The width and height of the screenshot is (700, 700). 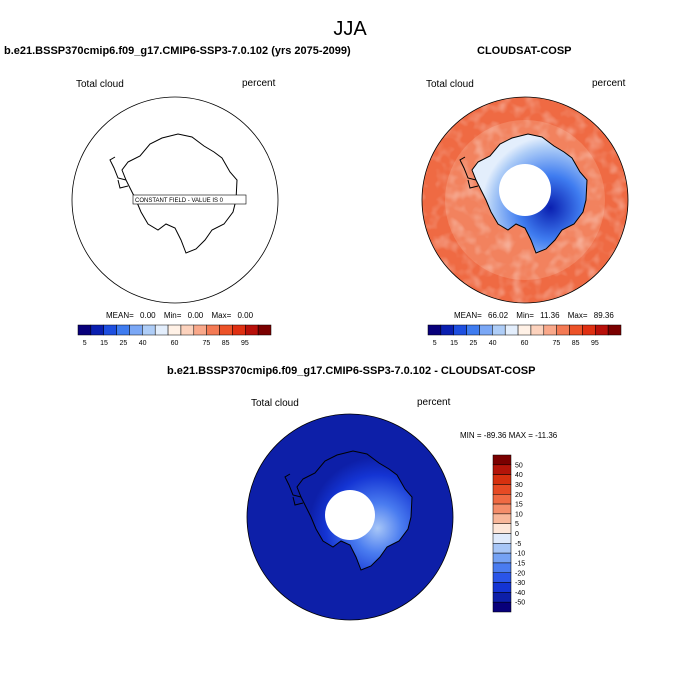 I want to click on bottom-colorbar-tick-label: 50, so click(x=519, y=465).